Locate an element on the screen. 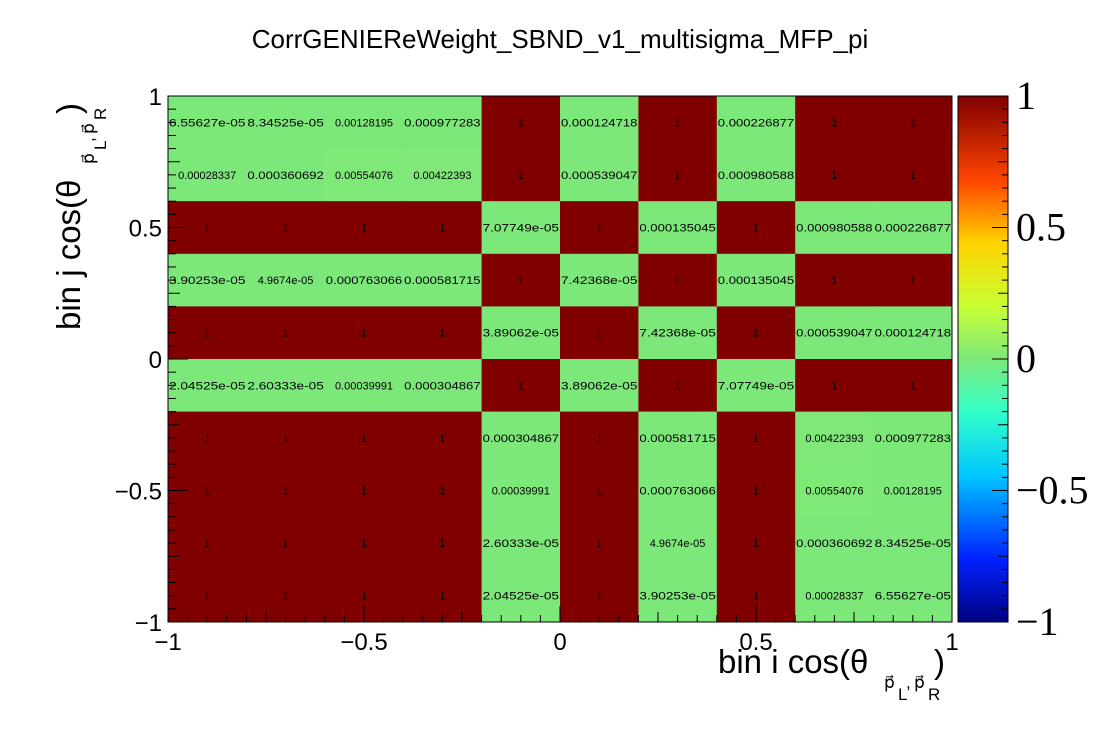  heatmap-cell-r9-c5 is located at coordinates (599, 596).